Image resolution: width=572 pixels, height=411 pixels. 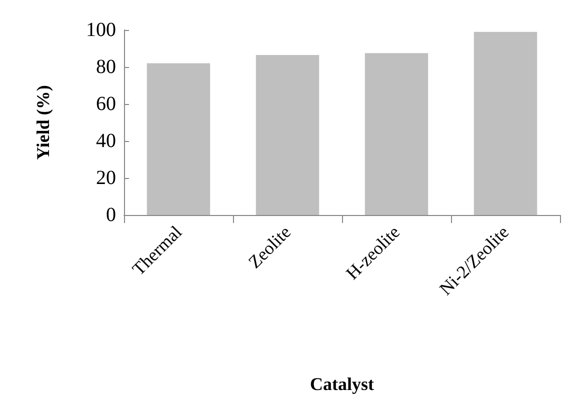 What do you see at coordinates (111, 215) in the screenshot?
I see `y-tick-label: 0` at bounding box center [111, 215].